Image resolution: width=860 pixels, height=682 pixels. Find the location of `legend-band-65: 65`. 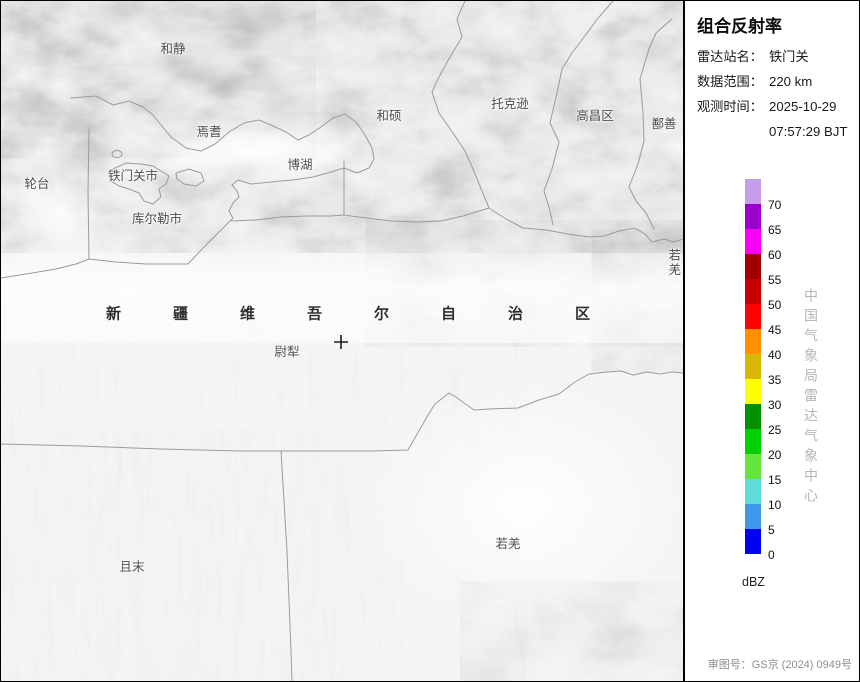

legend-band-65: 65 is located at coordinates (763, 220).